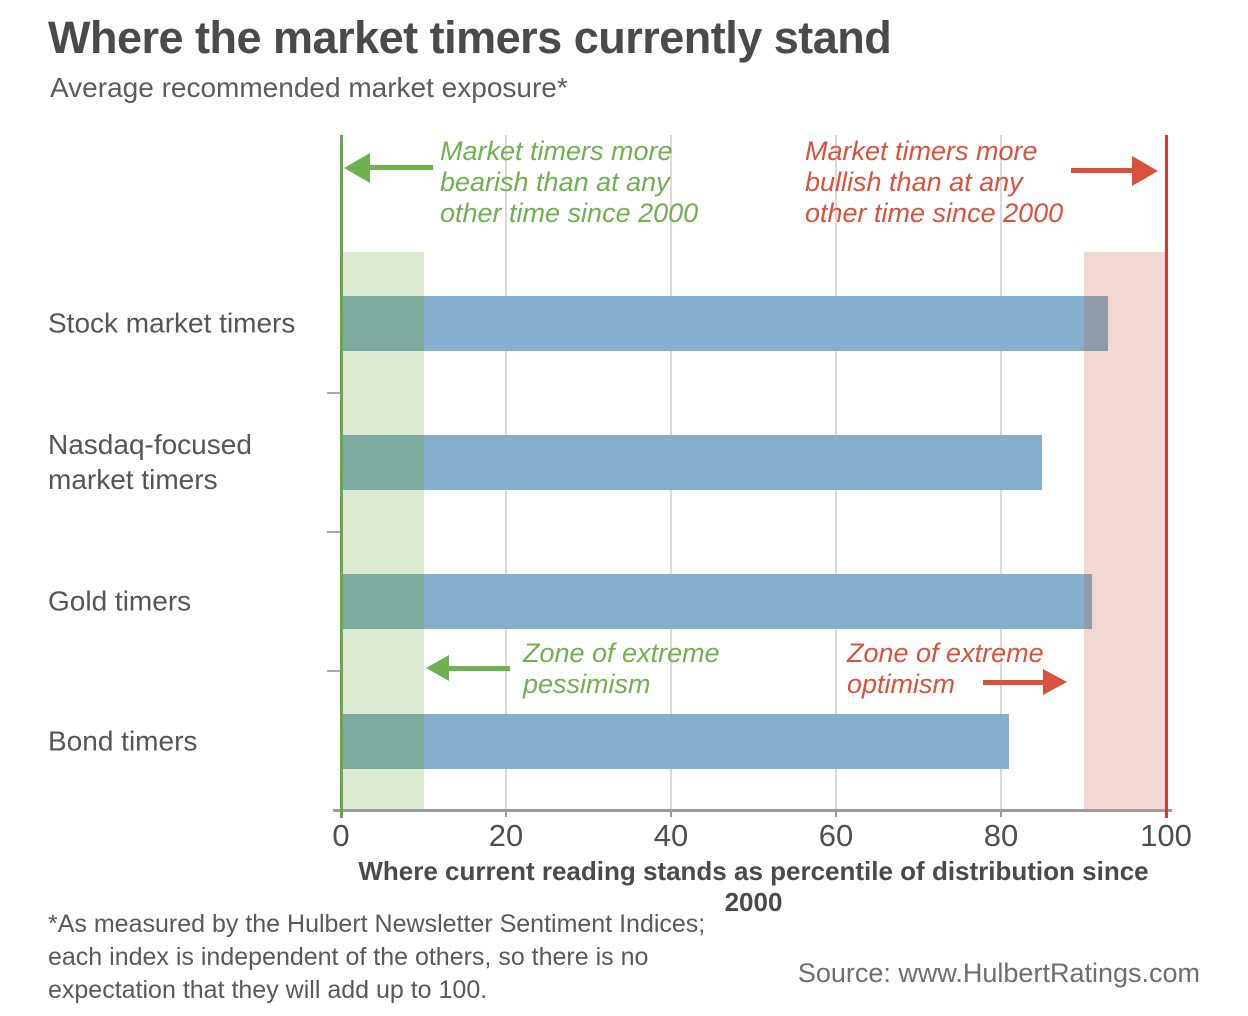 This screenshot has width=1248, height=1016. What do you see at coordinates (752, 810) in the screenshot?
I see `x-axis-line` at bounding box center [752, 810].